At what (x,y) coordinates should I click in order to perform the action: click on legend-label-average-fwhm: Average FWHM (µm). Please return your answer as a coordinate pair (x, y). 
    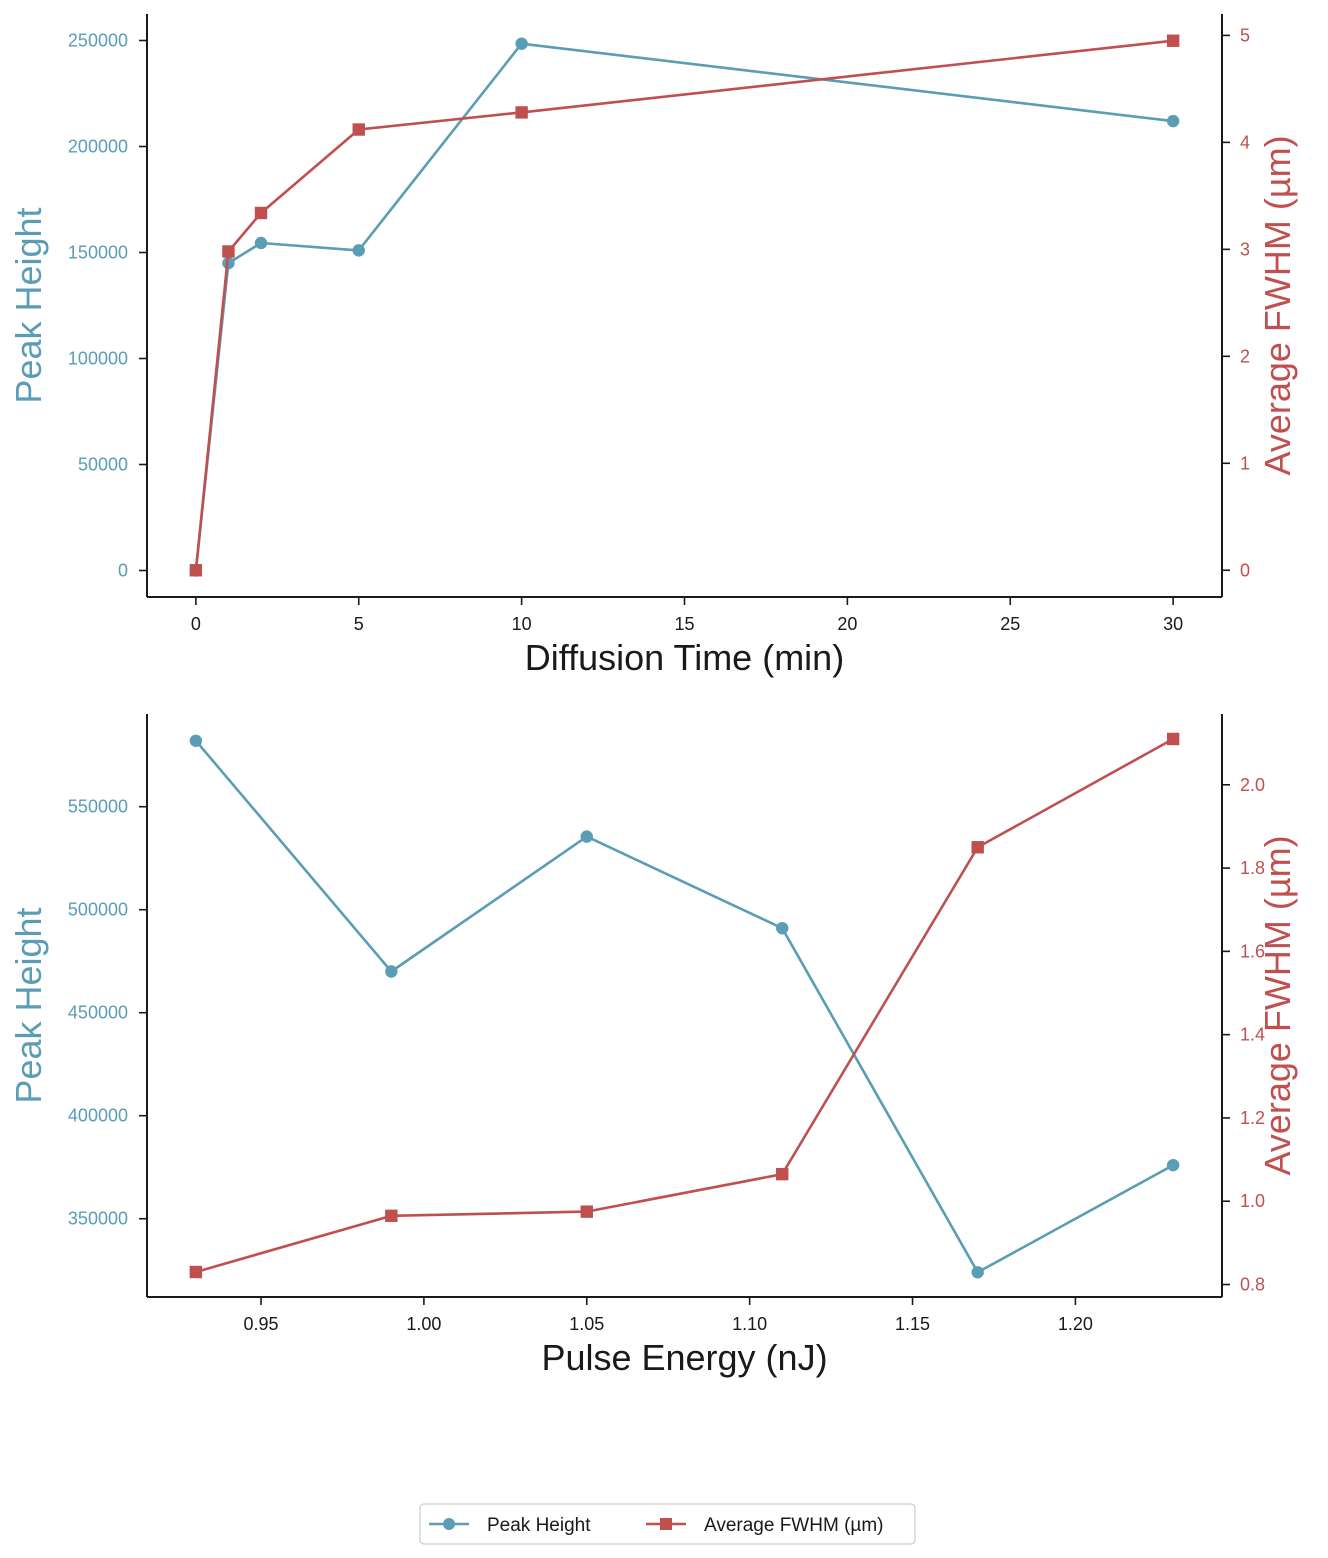
    Looking at the image, I should click on (794, 1525).